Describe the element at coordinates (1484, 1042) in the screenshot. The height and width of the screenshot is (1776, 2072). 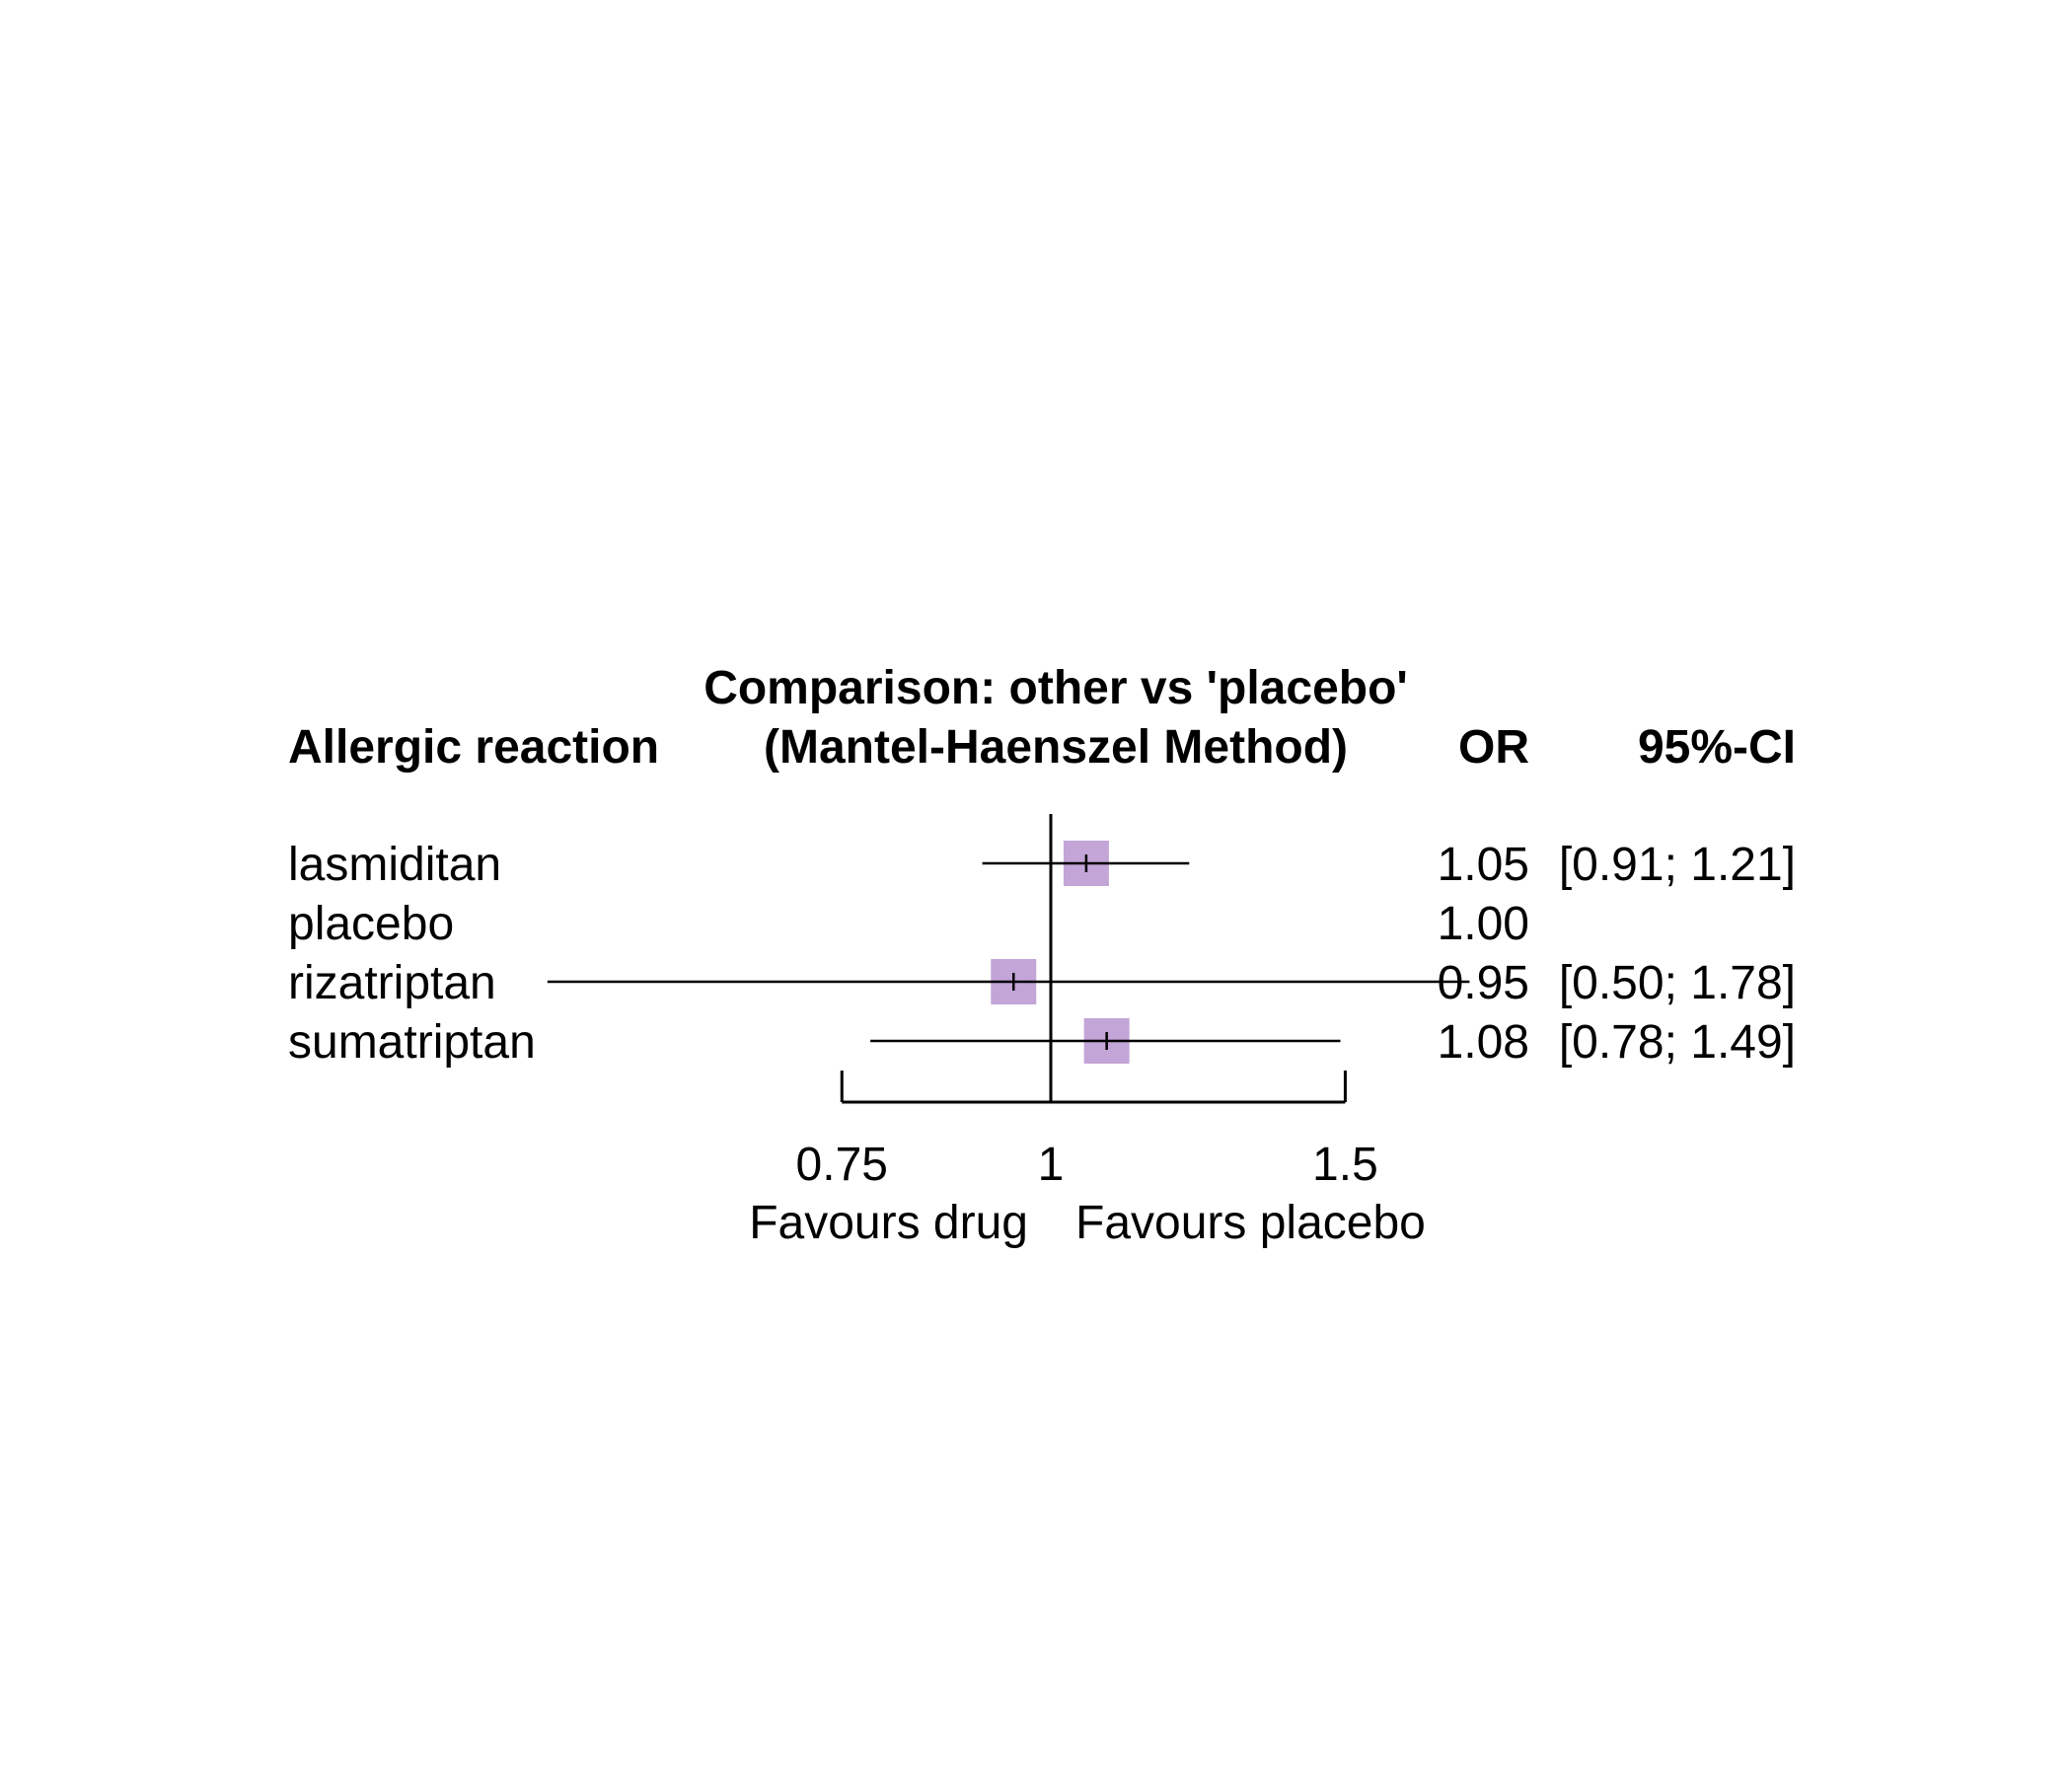
I see `row-or-value: 1.08` at that location.